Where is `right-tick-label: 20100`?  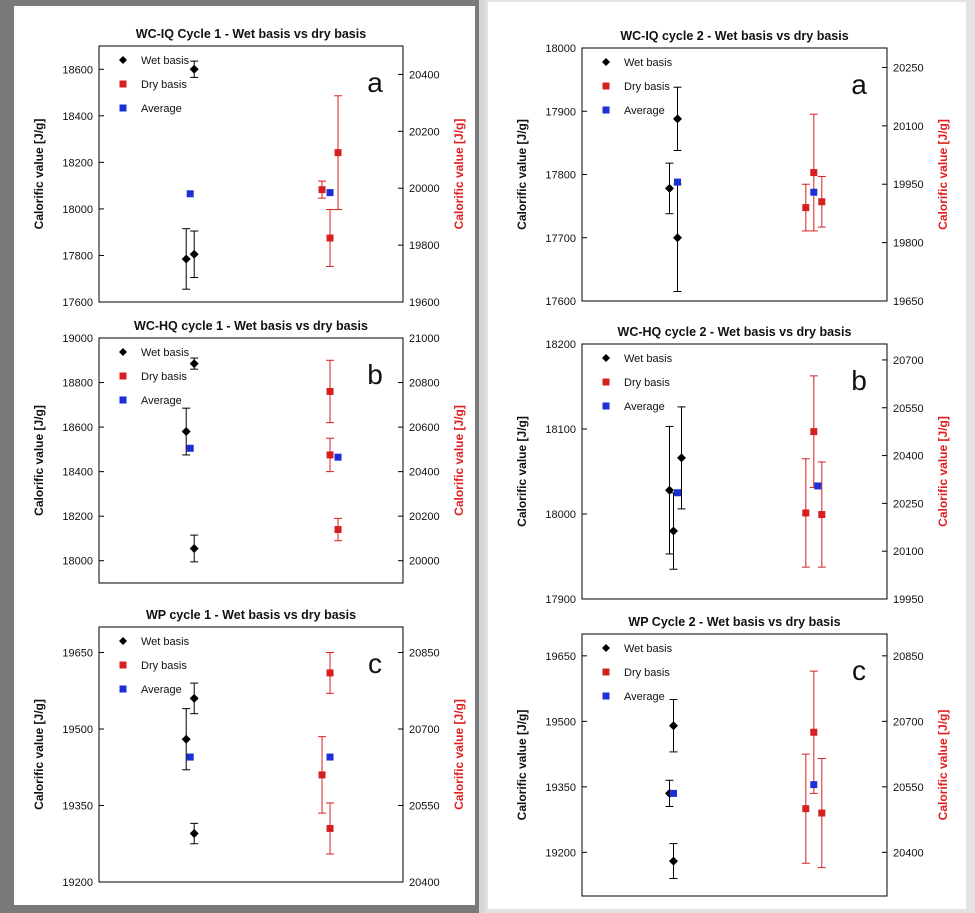
right-tick-label: 20100 is located at coordinates (908, 552).